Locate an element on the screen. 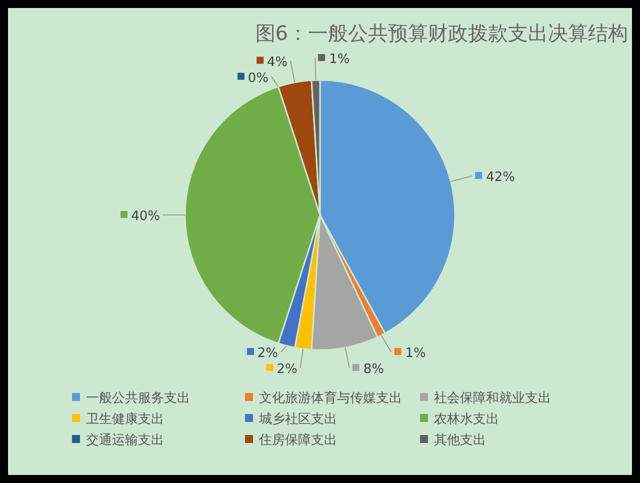  legend-label: 其他支出 is located at coordinates (460, 440).